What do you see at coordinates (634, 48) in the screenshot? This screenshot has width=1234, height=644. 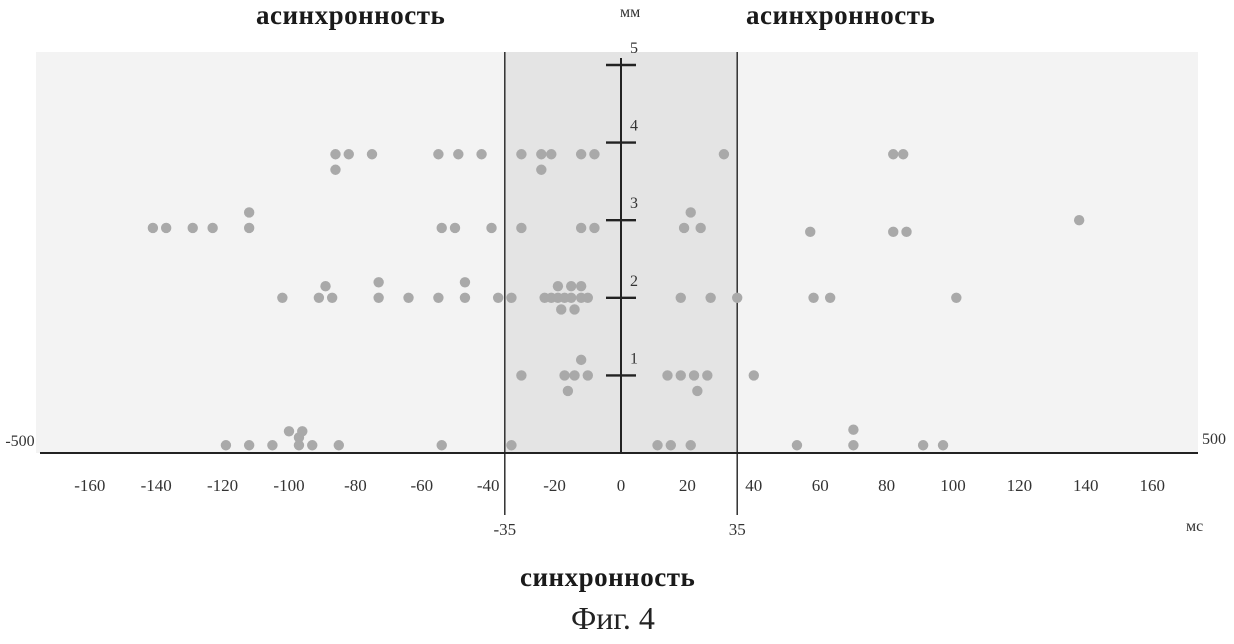 I see `y-tick-label: 5` at bounding box center [634, 48].